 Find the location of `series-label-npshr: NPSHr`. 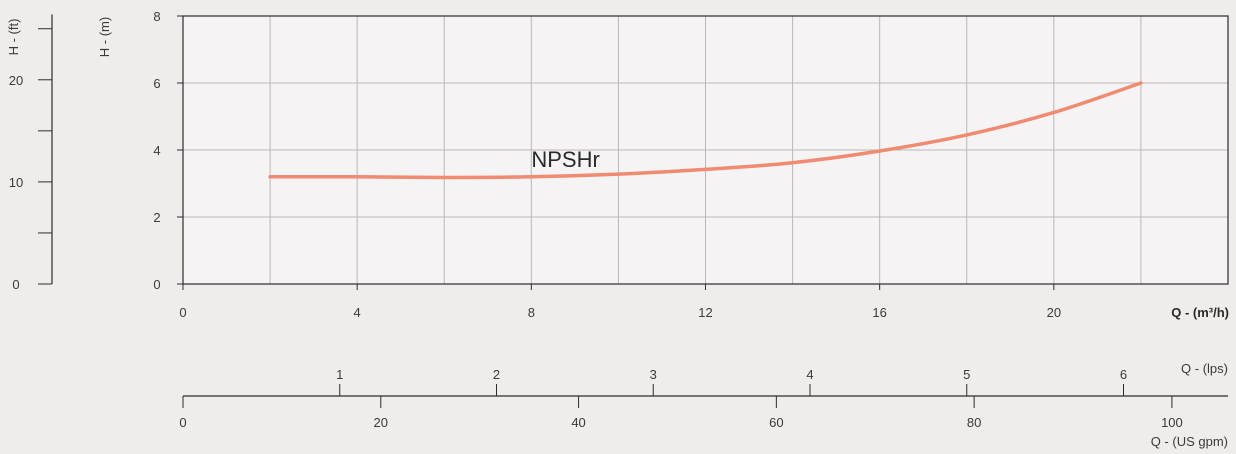

series-label-npshr: NPSHr is located at coordinates (565, 159).